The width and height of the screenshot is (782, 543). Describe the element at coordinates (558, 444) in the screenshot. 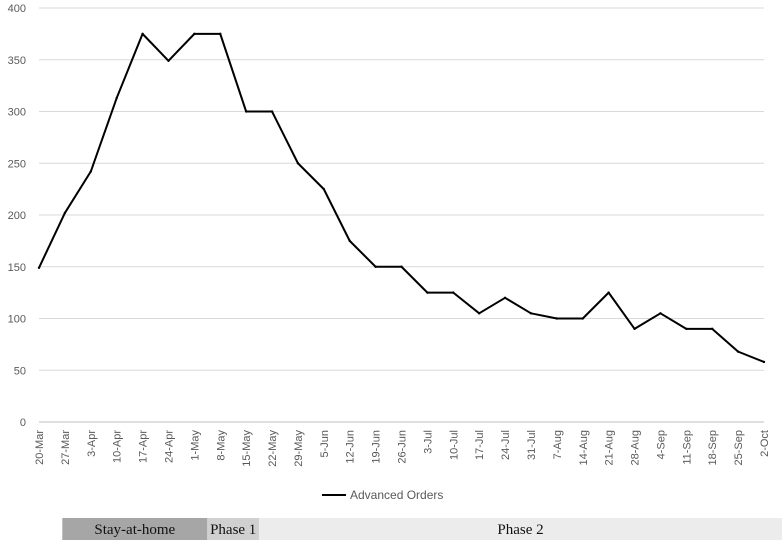

I see `x-tick-label: 7-Aug` at that location.